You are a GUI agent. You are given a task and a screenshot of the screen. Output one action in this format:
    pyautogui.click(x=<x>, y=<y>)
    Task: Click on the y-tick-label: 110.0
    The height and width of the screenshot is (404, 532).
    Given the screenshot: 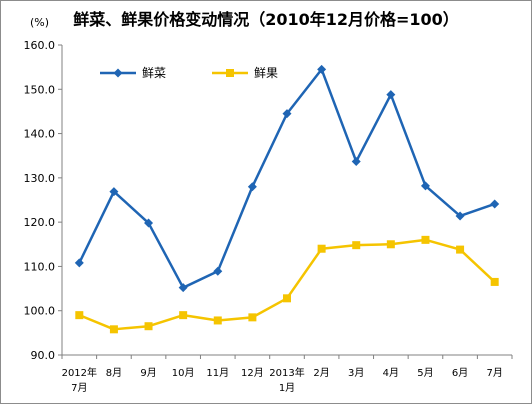 What is the action you would take?
    pyautogui.click(x=40, y=266)
    